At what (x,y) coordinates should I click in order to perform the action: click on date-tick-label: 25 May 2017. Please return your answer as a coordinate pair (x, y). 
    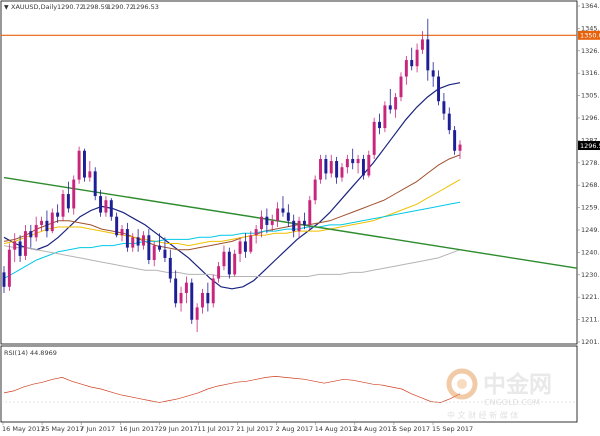
    Looking at the image, I should click on (62, 429).